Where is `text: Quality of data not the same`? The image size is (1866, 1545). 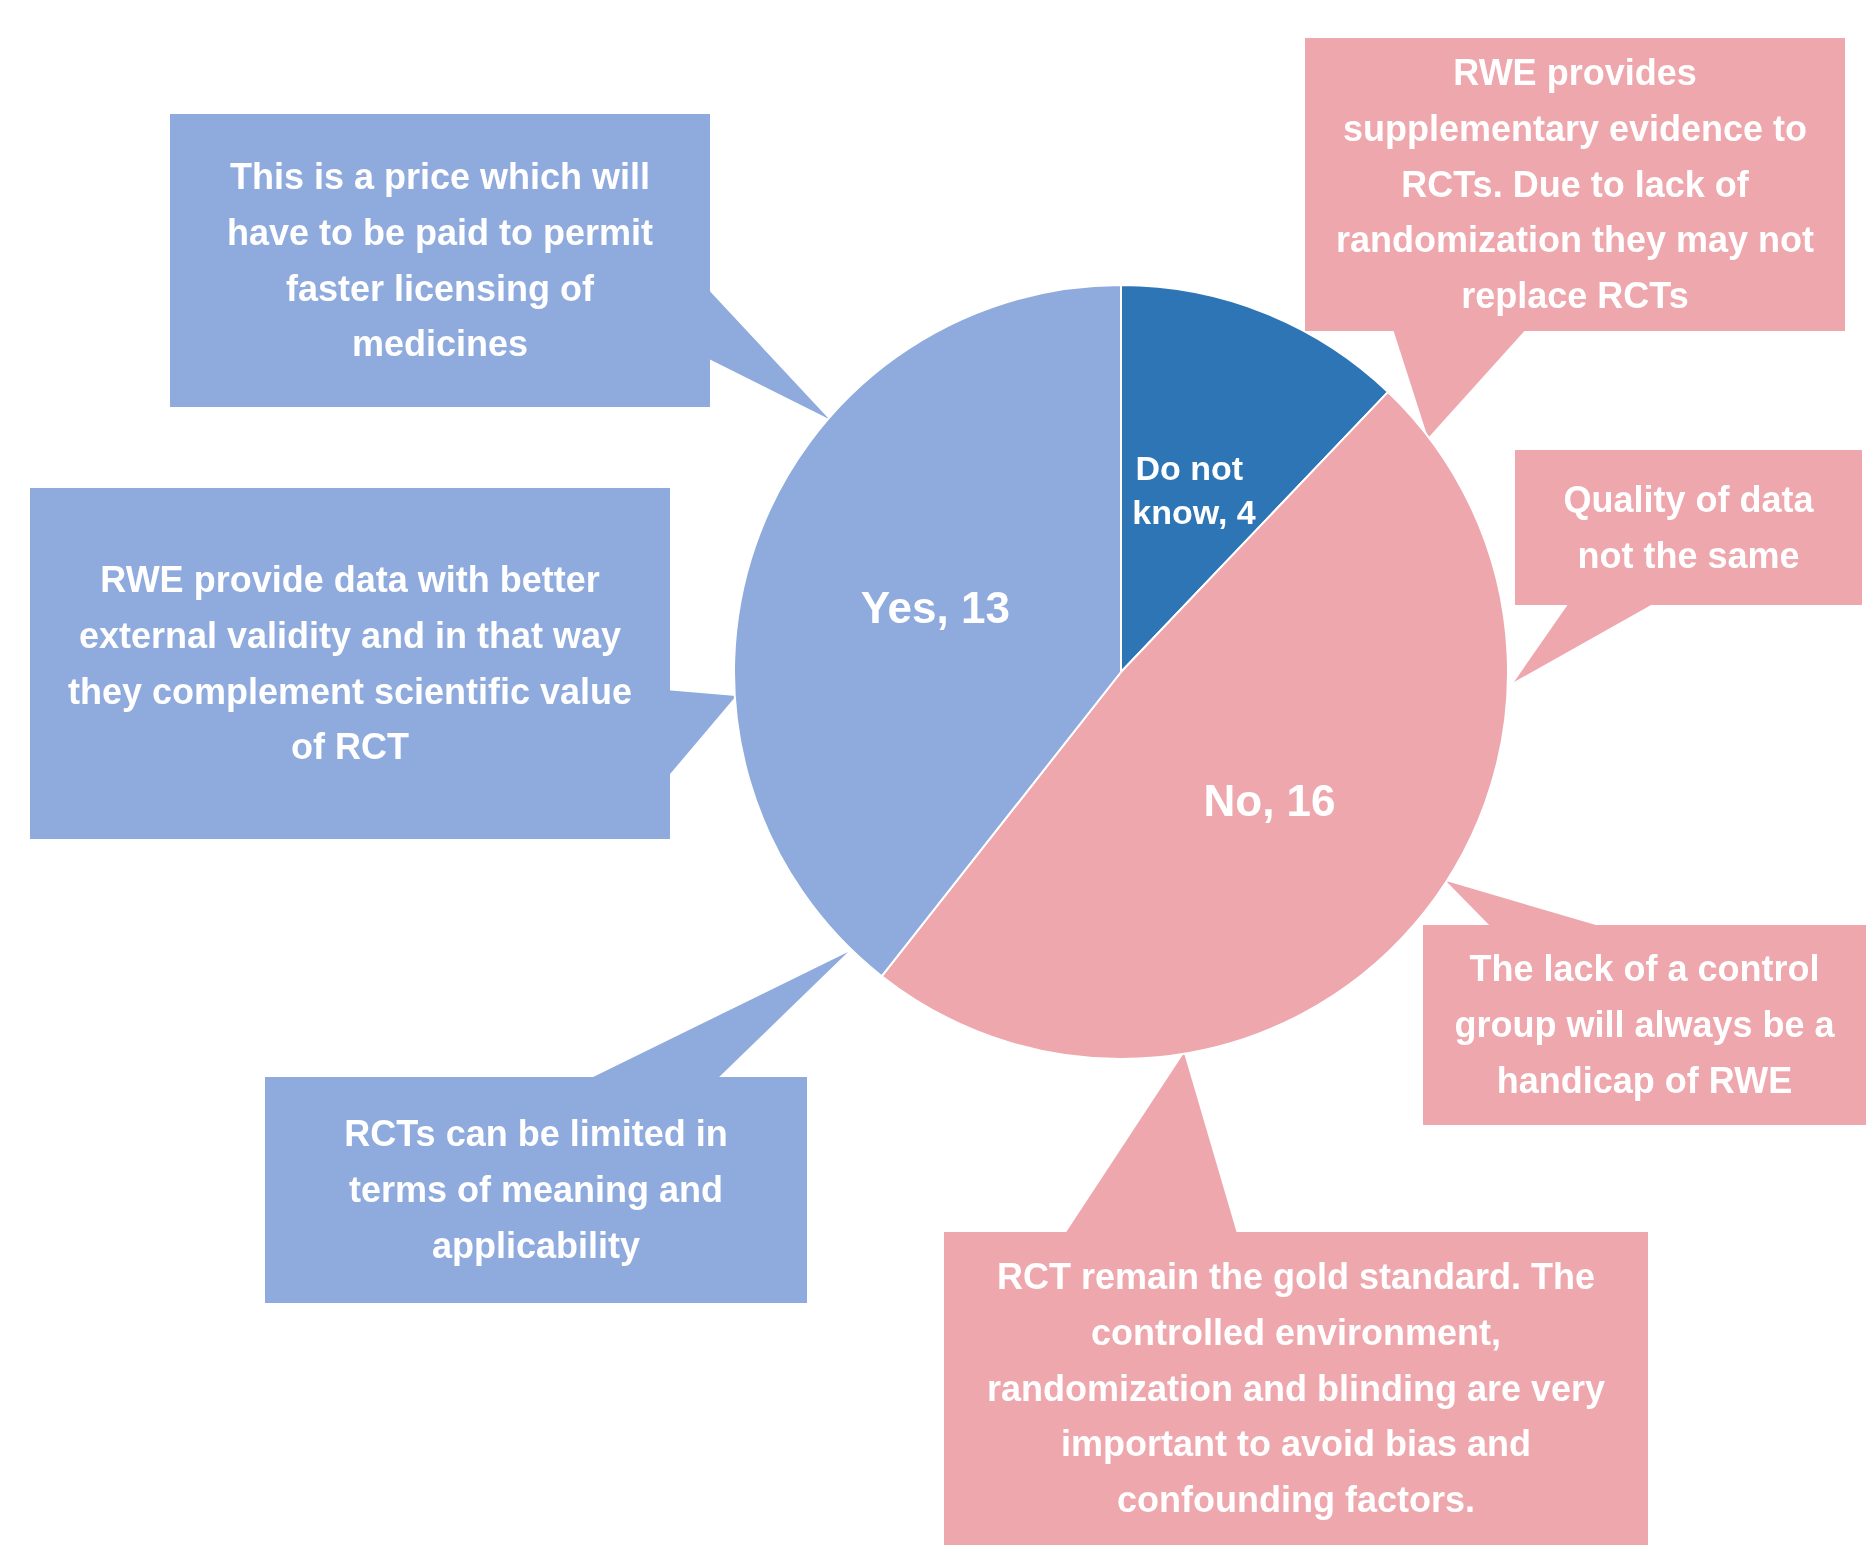
text: Quality of data not the same is located at coordinates (1688, 527).